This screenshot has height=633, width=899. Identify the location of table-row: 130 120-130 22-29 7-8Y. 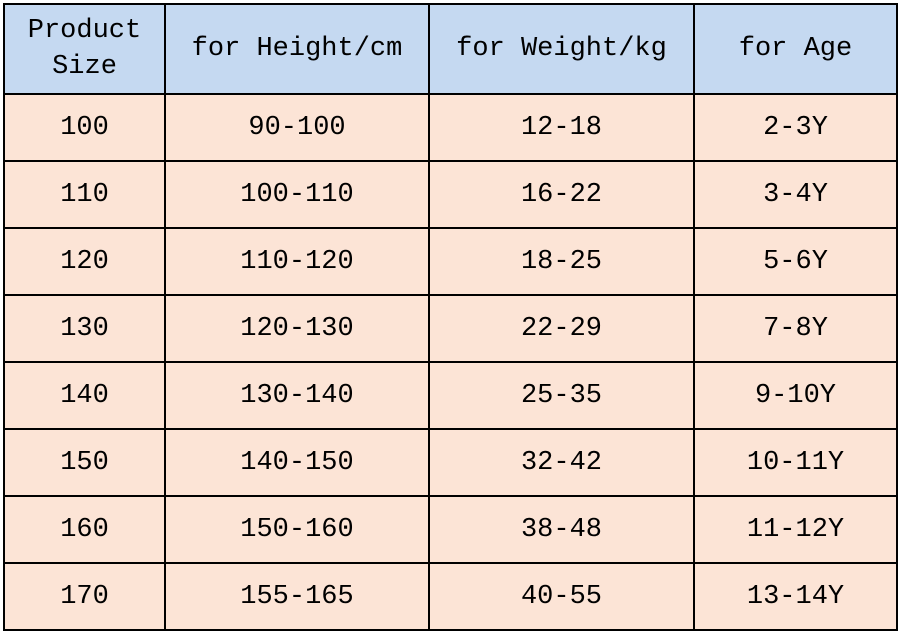
(450, 328).